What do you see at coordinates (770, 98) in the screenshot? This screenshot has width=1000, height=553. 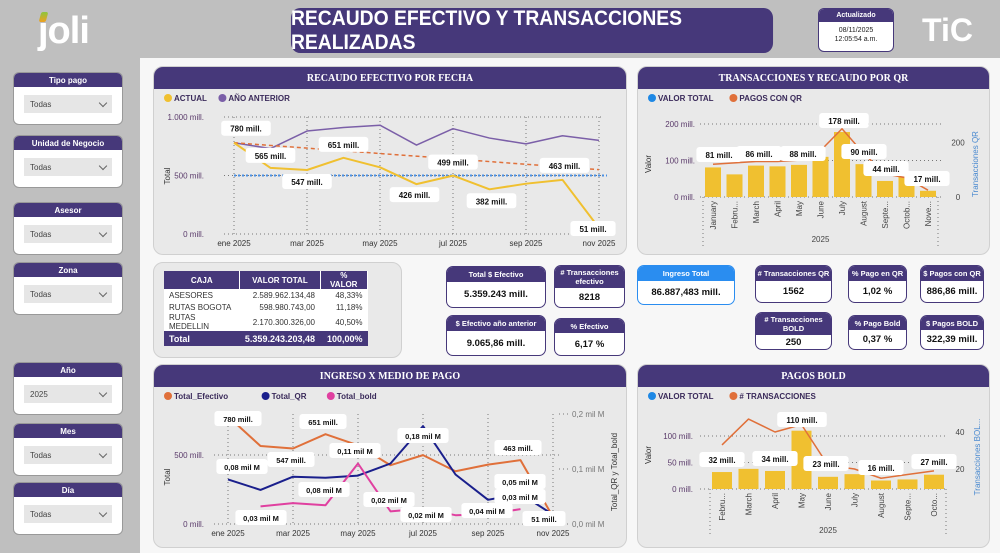 I see `legend-label: PAGOS CON QR` at bounding box center [770, 98].